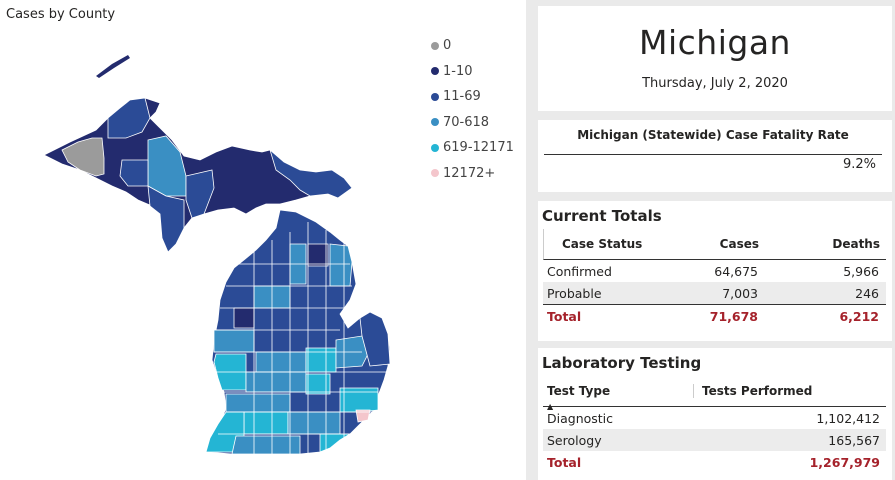 The width and height of the screenshot is (895, 480). What do you see at coordinates (844, 462) in the screenshot?
I see `lab-total-tests: 1,267,979` at bounding box center [844, 462].